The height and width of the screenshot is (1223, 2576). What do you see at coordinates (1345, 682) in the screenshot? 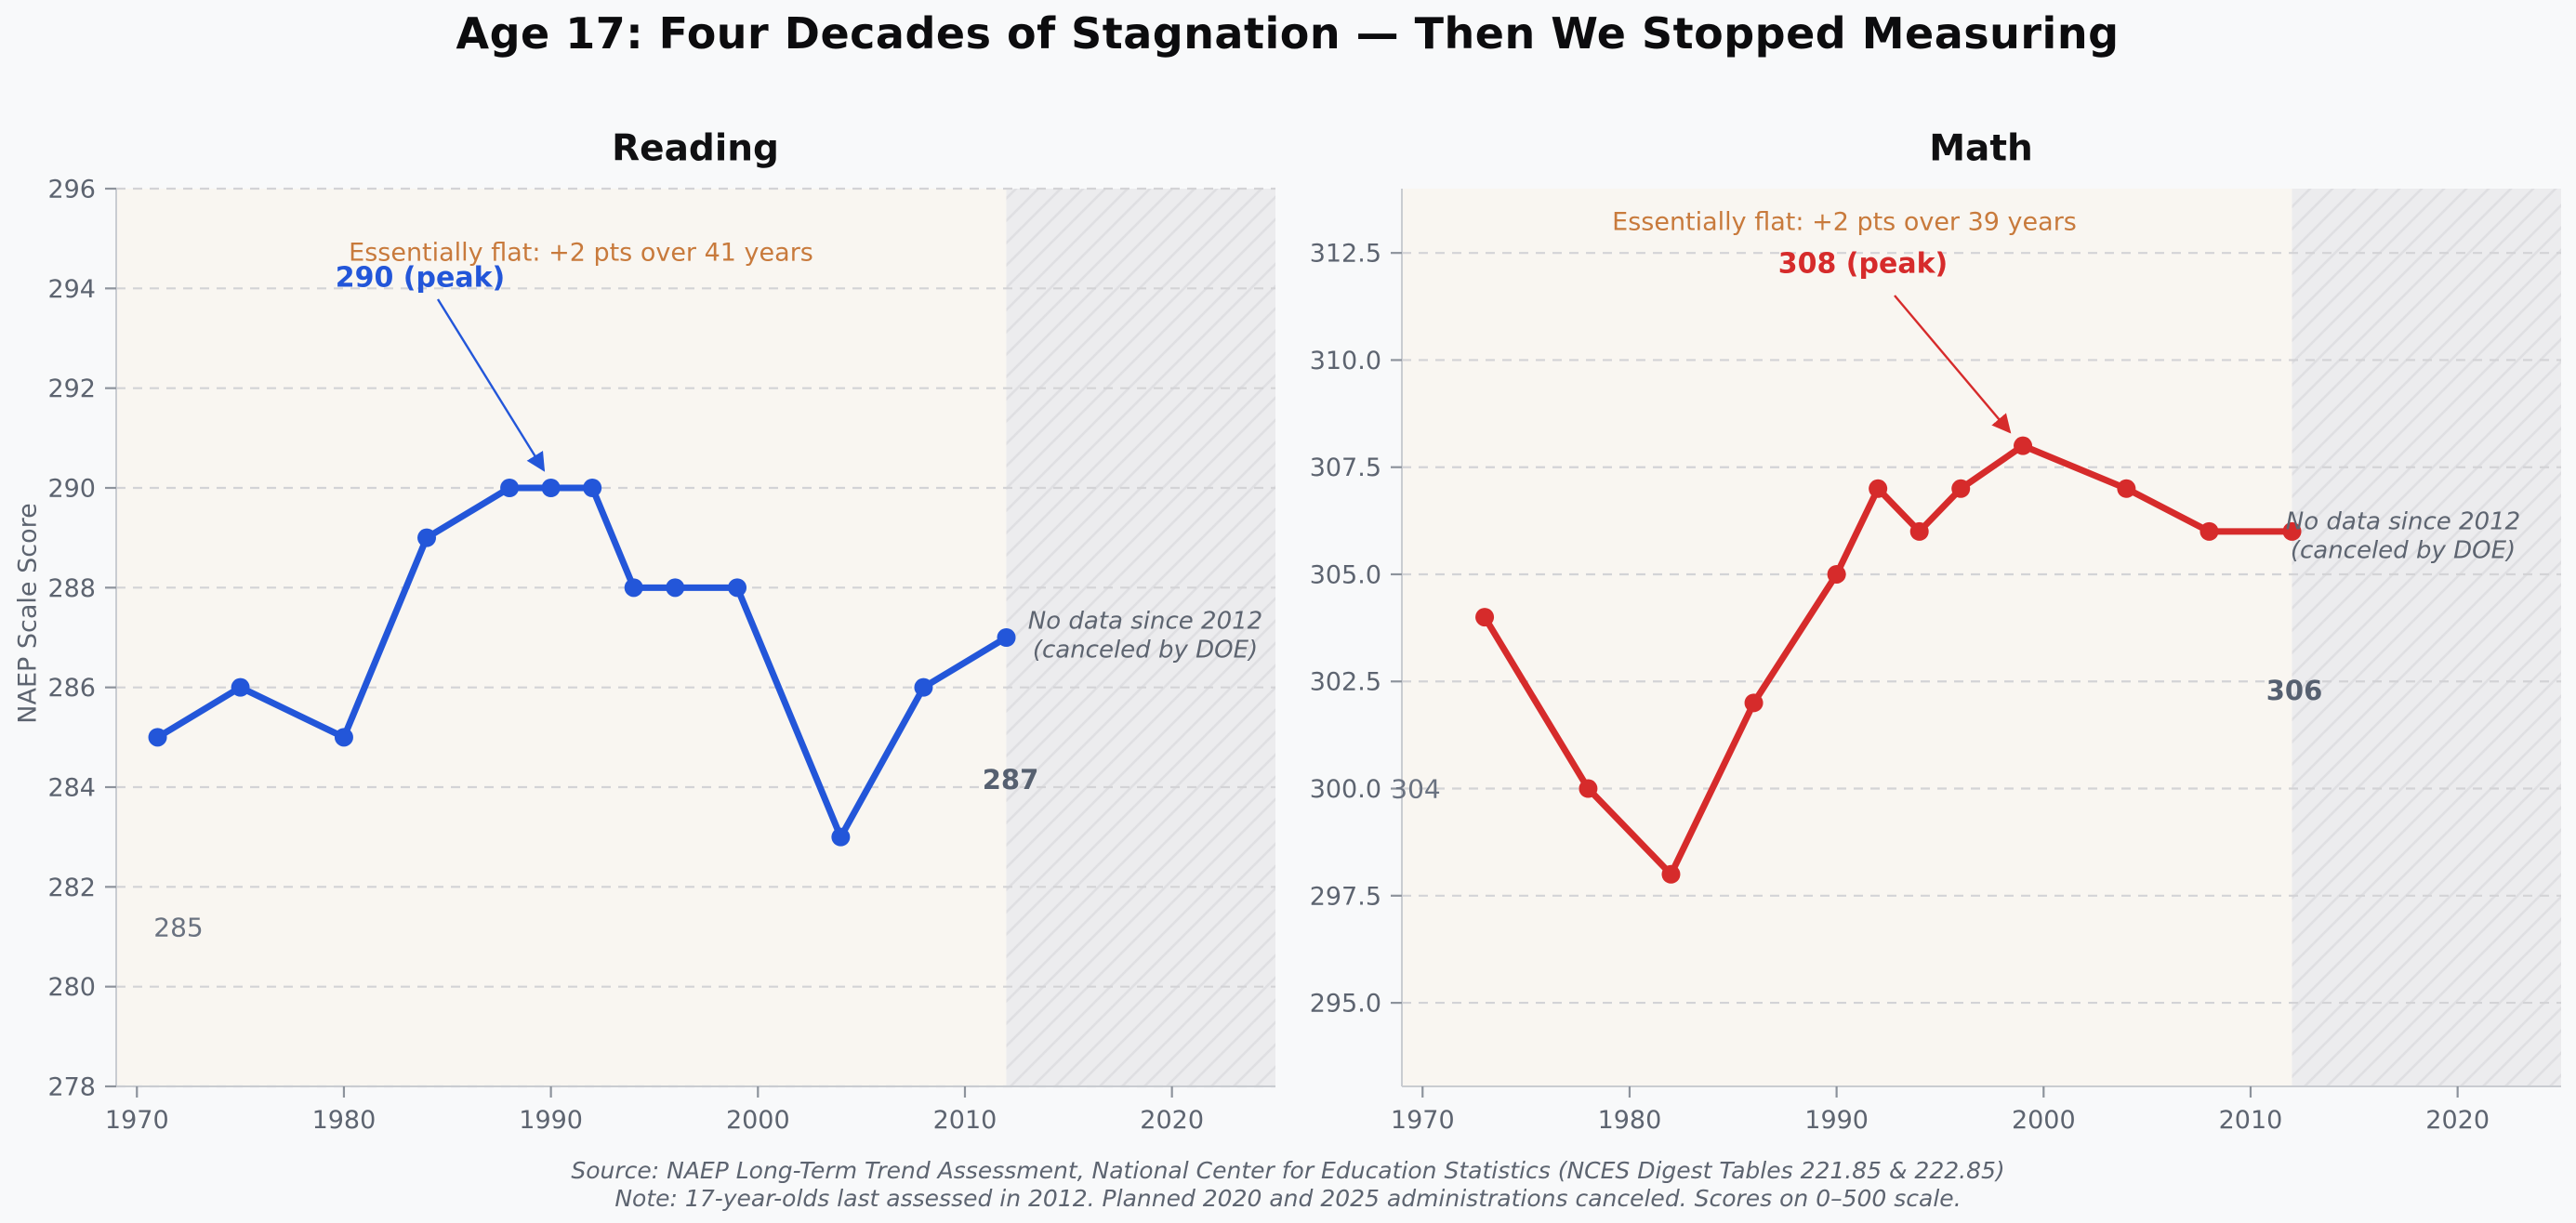
I see `y-tick-label: 302.5` at bounding box center [1345, 682].